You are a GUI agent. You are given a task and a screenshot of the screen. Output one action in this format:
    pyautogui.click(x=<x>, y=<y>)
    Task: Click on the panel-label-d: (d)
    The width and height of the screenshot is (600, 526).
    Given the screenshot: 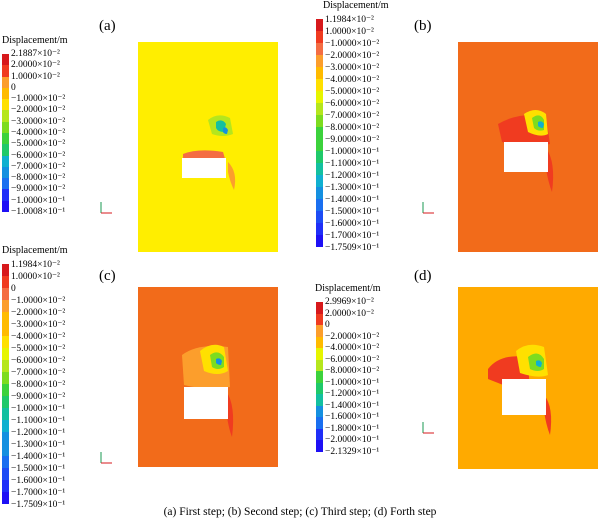 What is the action you would take?
    pyautogui.click(x=423, y=276)
    